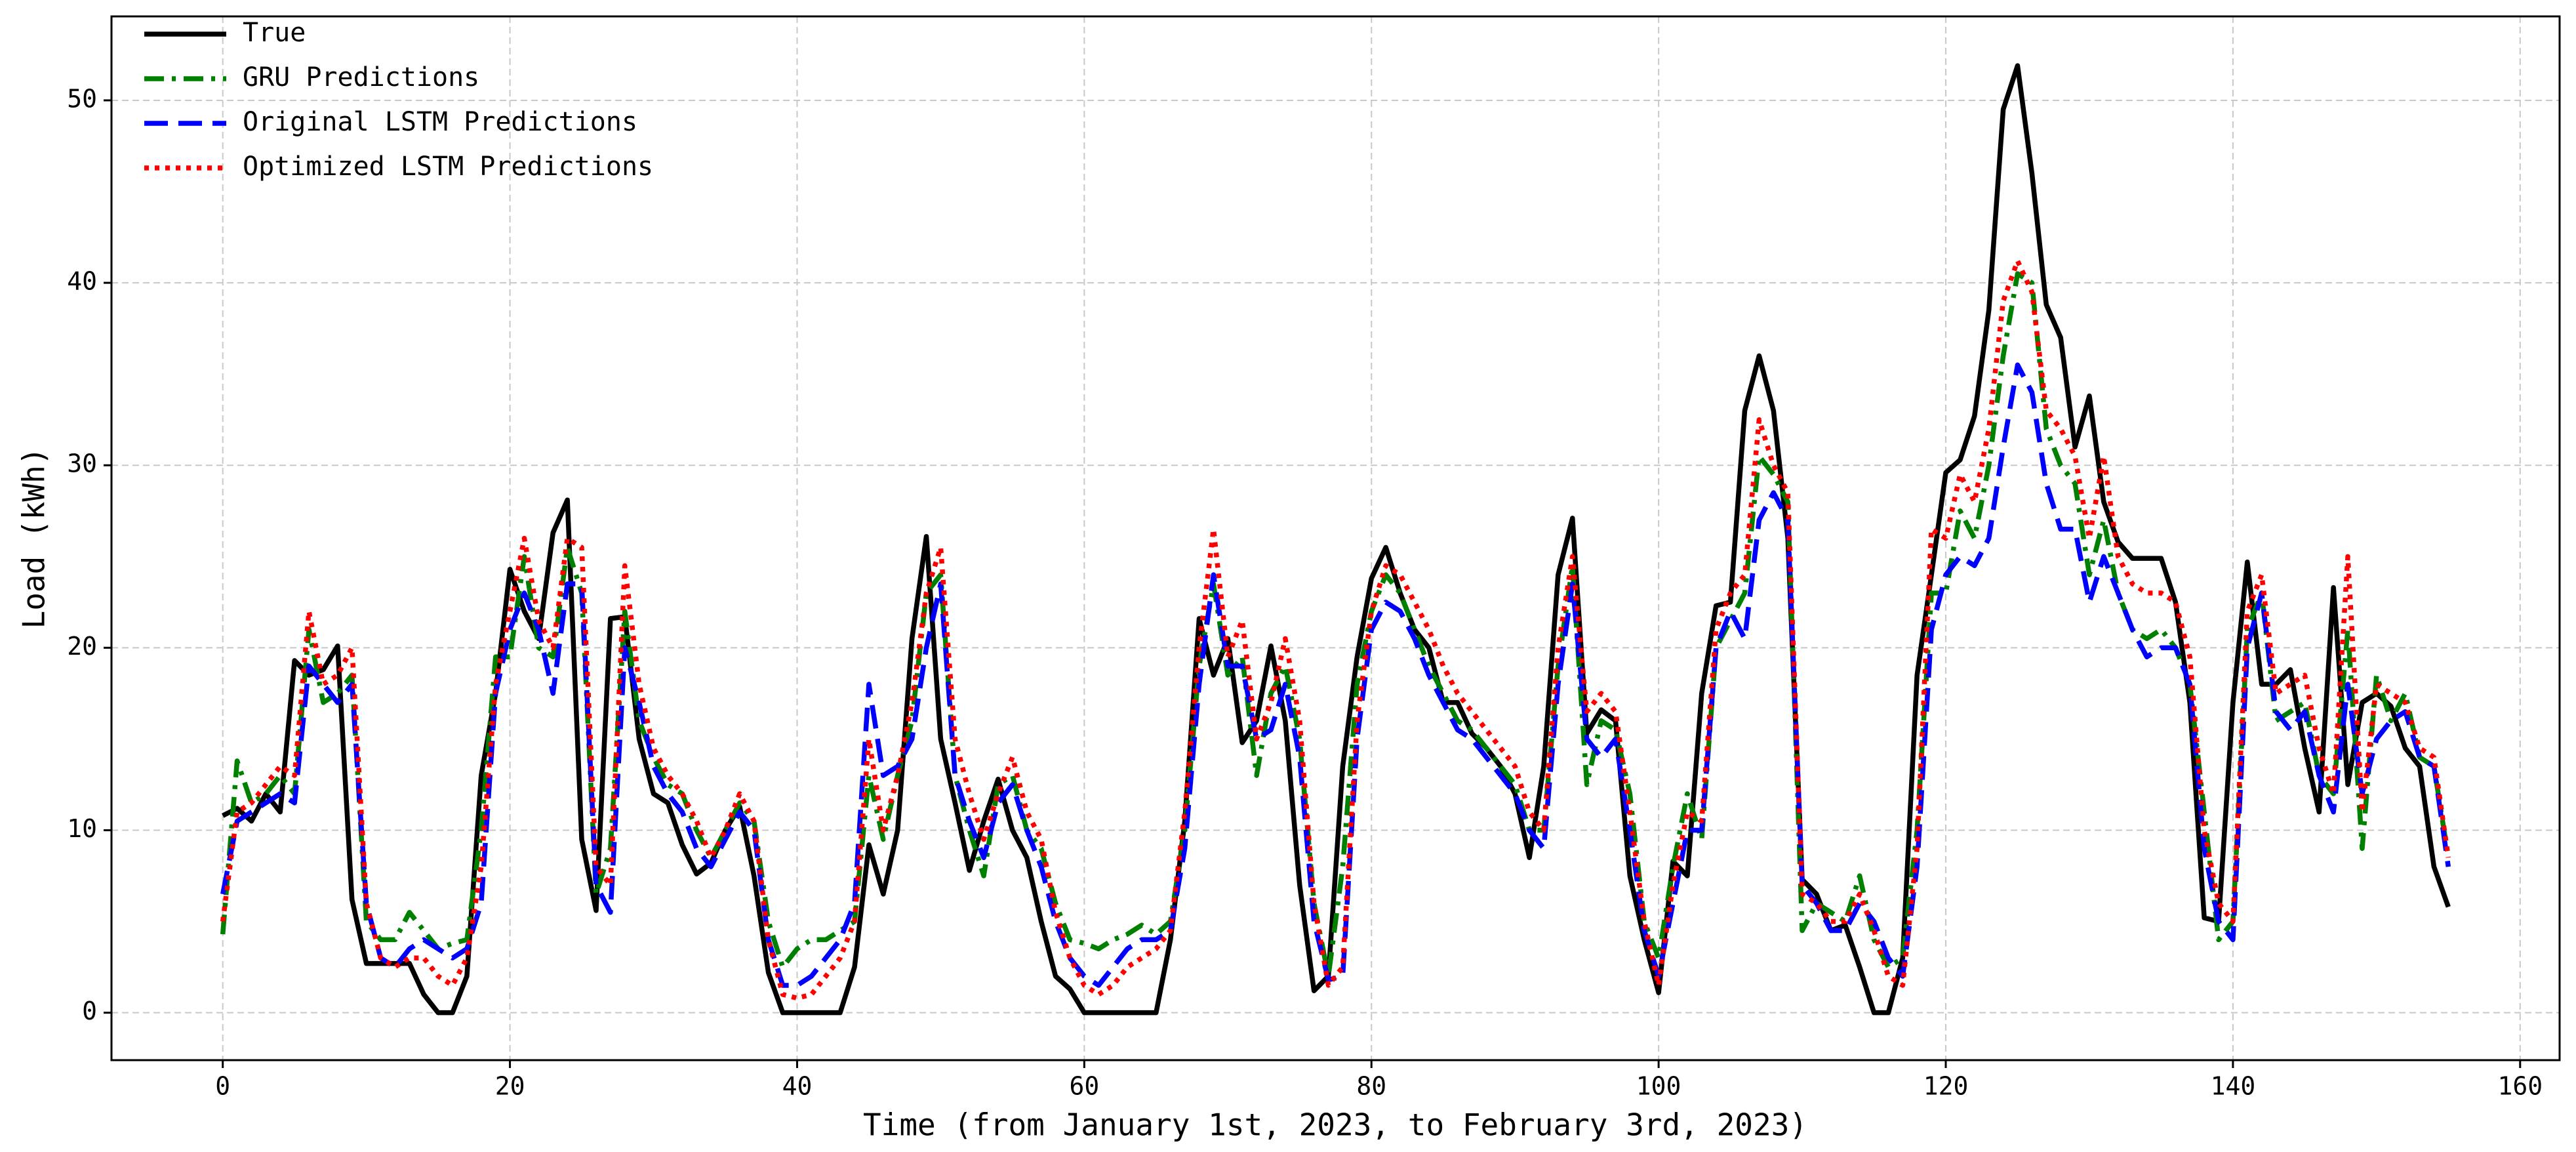  Describe the element at coordinates (797, 1086) in the screenshot. I see `x-tick-label: 40` at that location.